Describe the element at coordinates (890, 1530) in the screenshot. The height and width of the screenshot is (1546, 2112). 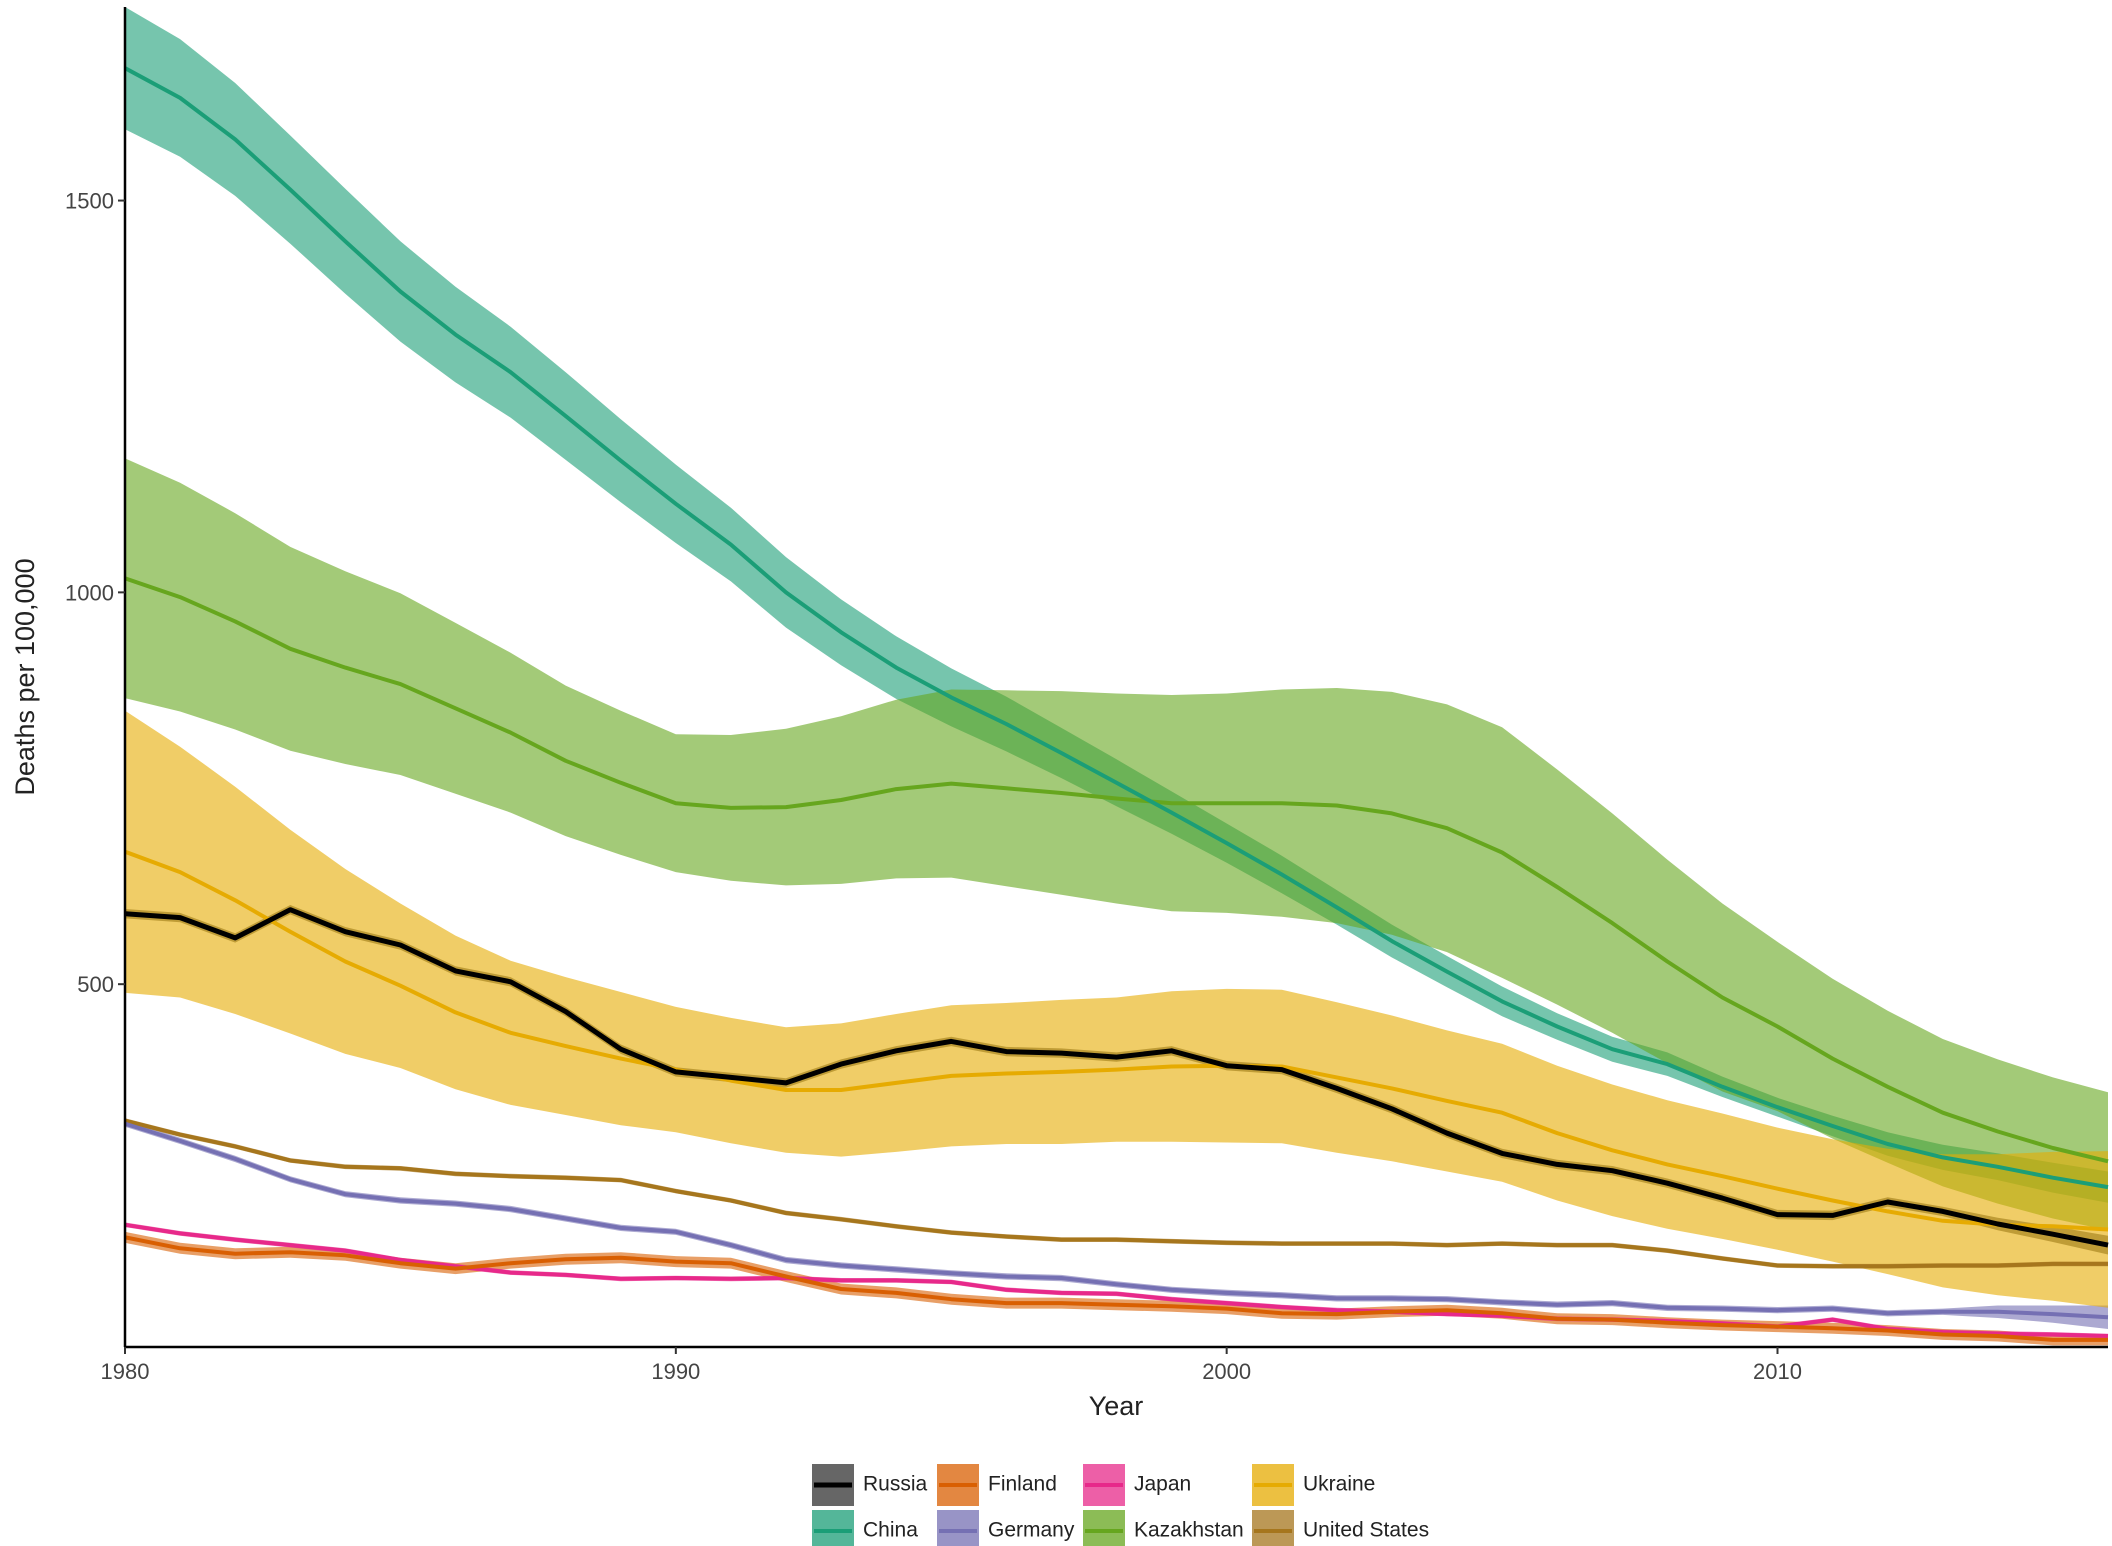
I see `legend-label: China` at that location.